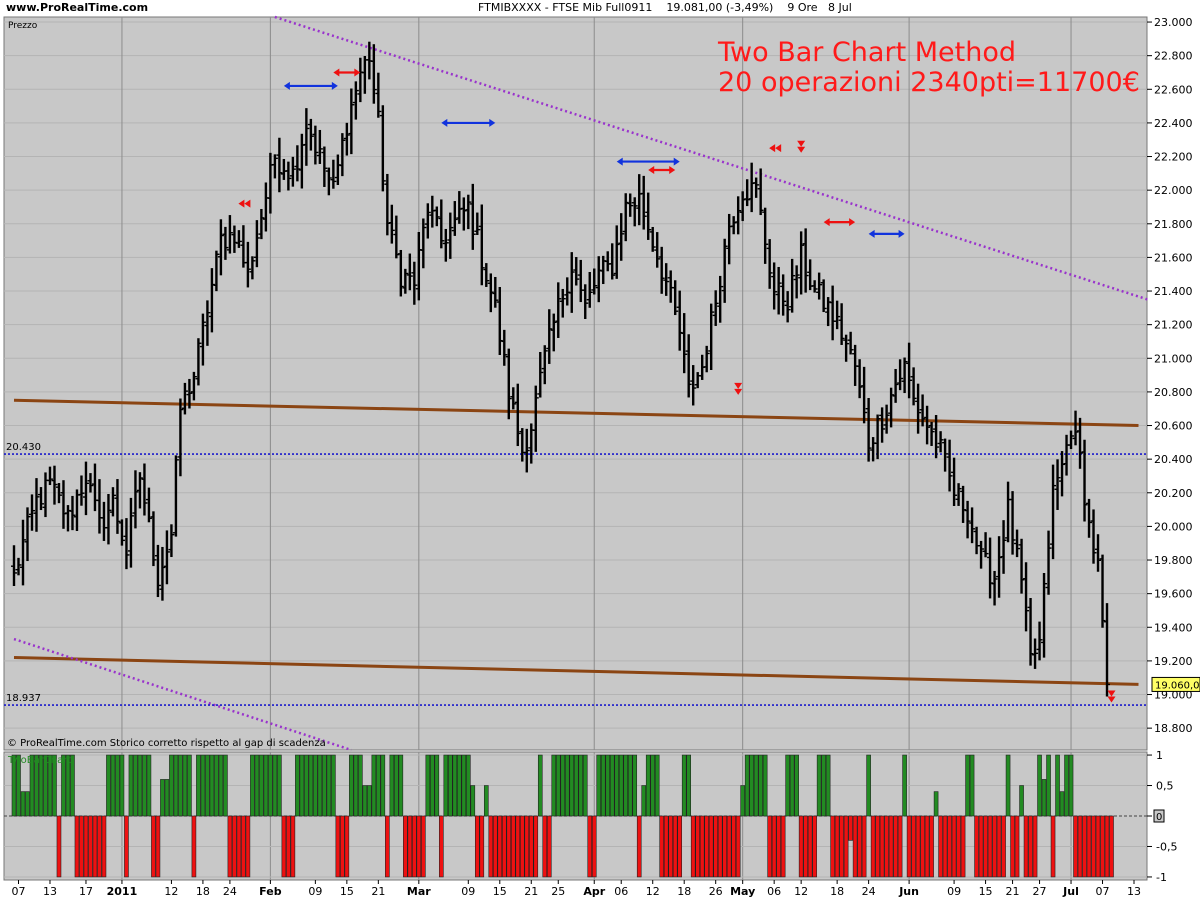  I want to click on x-tick-label: Jul, so click(1070, 891).